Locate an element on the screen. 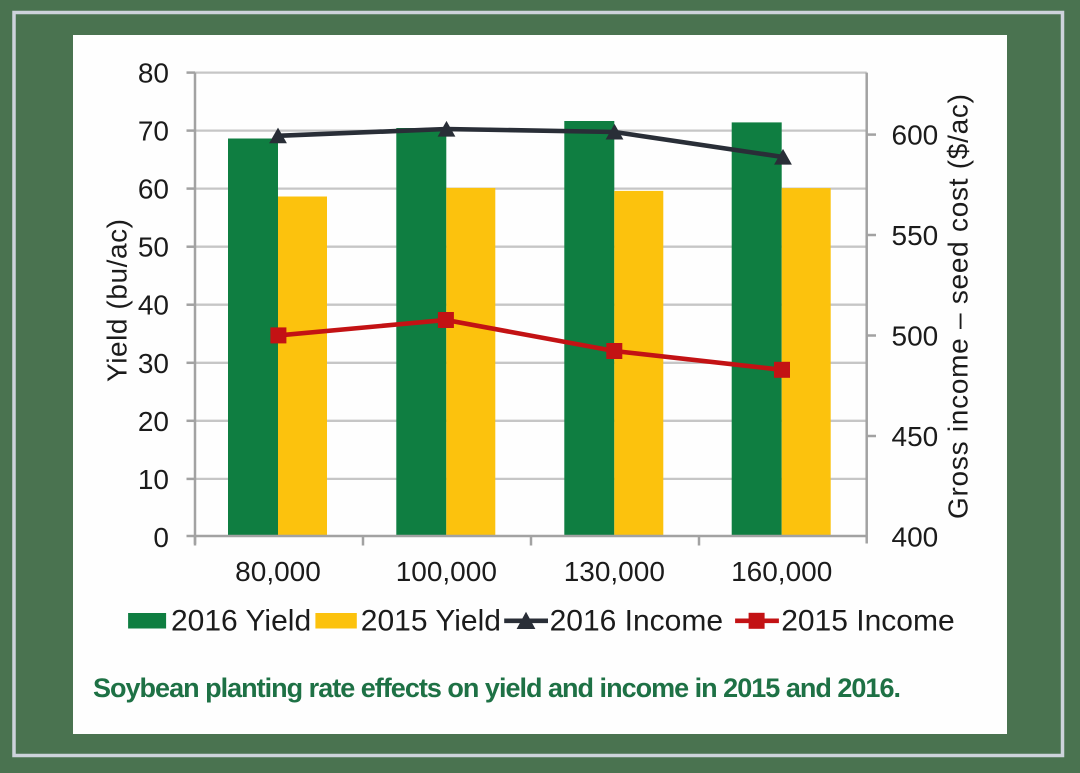 The height and width of the screenshot is (773, 1080). svg-text:Gross income – seed cost ($/ac: Gross income – seed cost ($/ac) is located at coordinates (958, 306).